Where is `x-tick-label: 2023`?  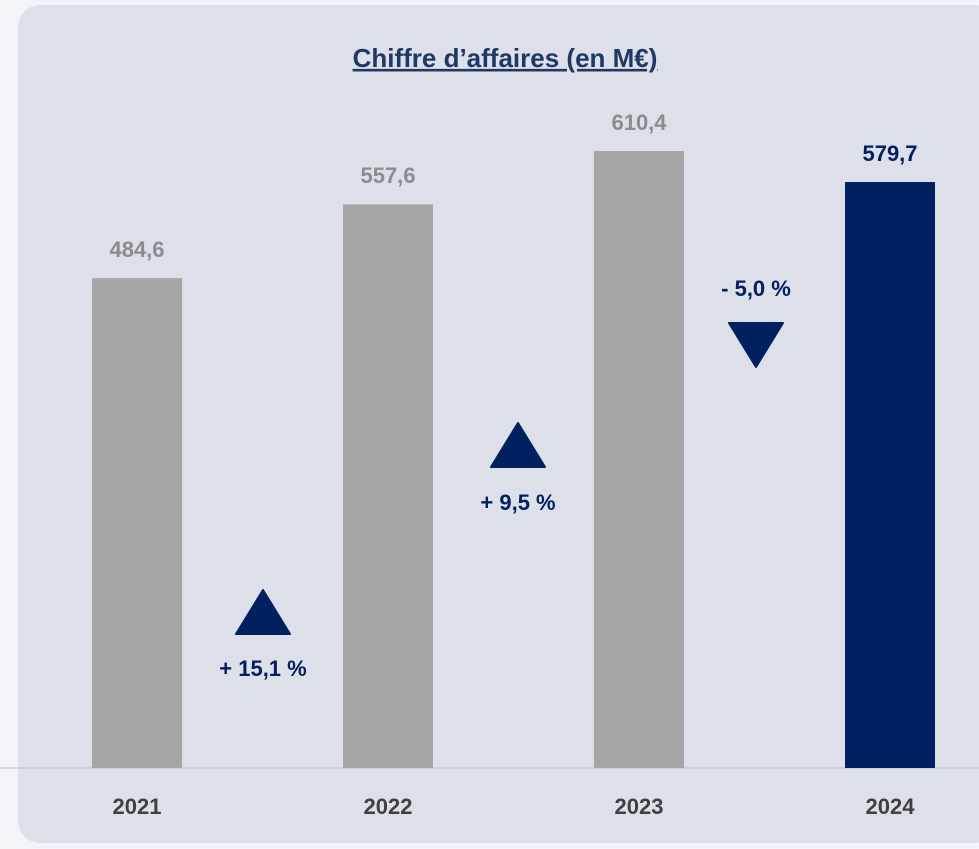 x-tick-label: 2023 is located at coordinates (639, 806).